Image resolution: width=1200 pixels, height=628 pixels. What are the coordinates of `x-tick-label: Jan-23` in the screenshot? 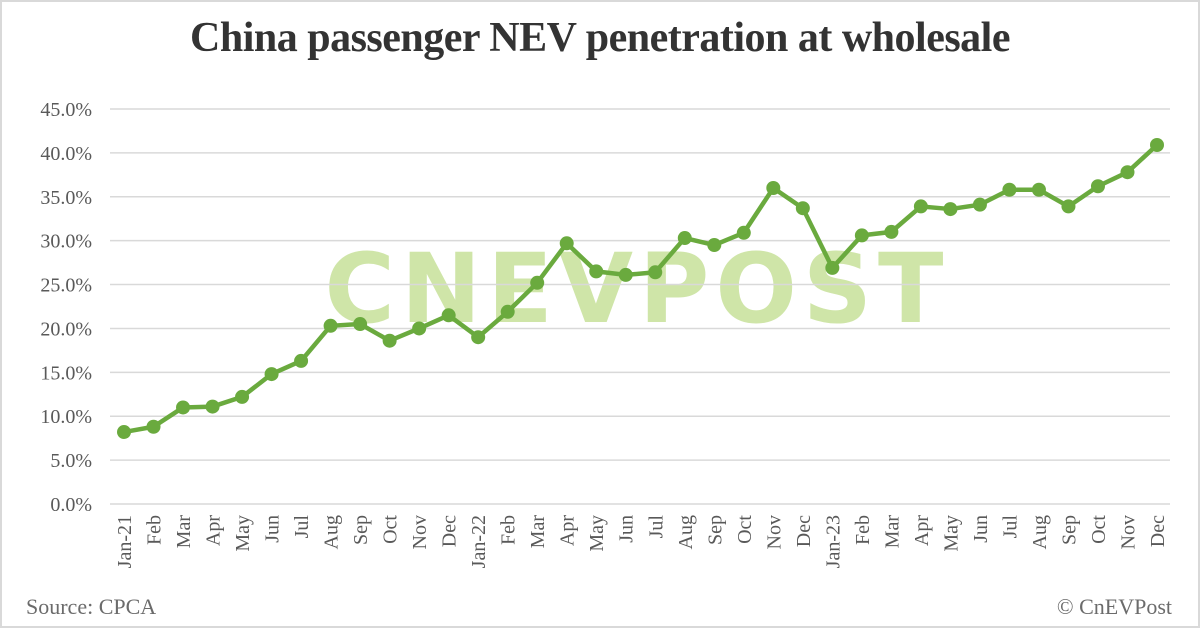 It's located at (833, 541).